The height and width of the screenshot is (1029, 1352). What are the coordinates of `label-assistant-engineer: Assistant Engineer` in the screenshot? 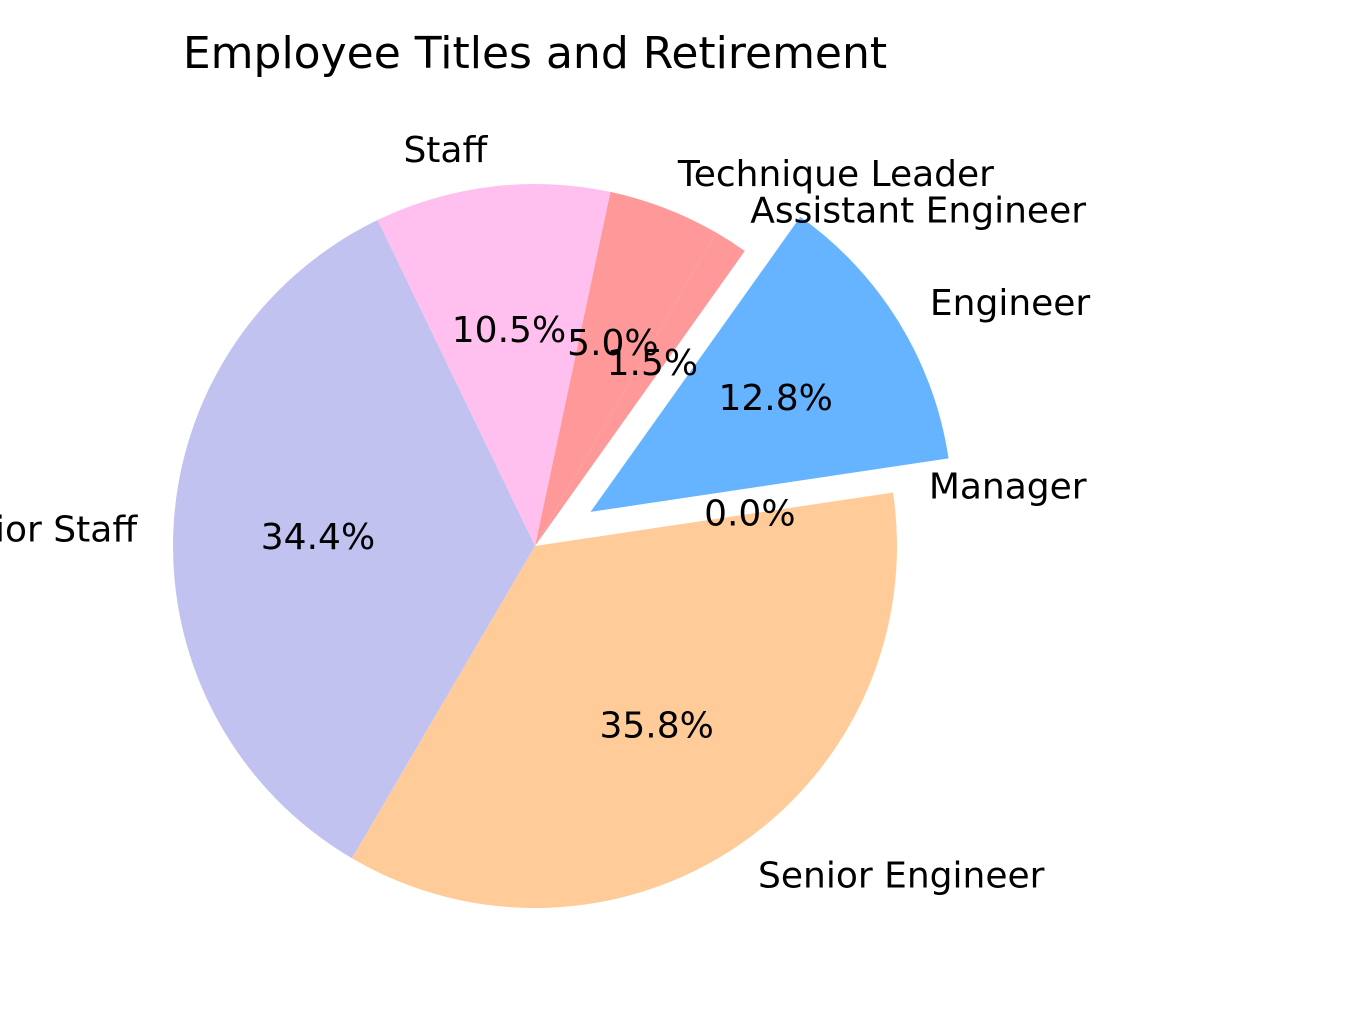 It's located at (918, 210).